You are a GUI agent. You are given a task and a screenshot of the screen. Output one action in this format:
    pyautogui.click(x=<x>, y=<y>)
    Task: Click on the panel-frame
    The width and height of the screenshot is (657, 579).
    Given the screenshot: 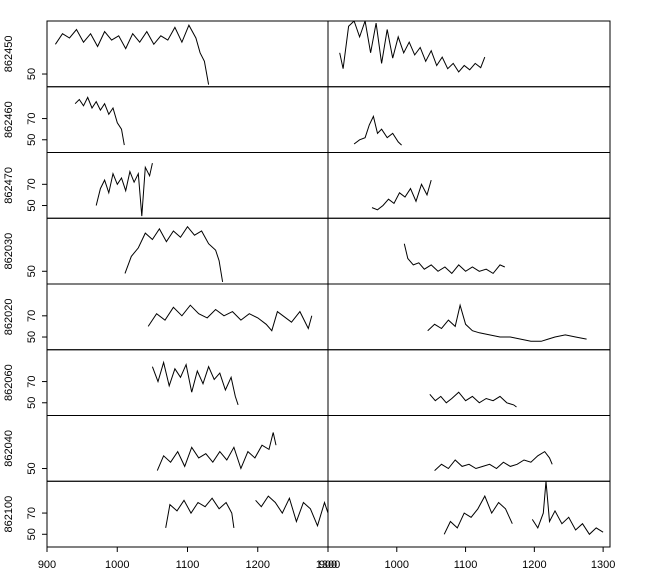 What is the action you would take?
    pyautogui.click(x=469, y=514)
    